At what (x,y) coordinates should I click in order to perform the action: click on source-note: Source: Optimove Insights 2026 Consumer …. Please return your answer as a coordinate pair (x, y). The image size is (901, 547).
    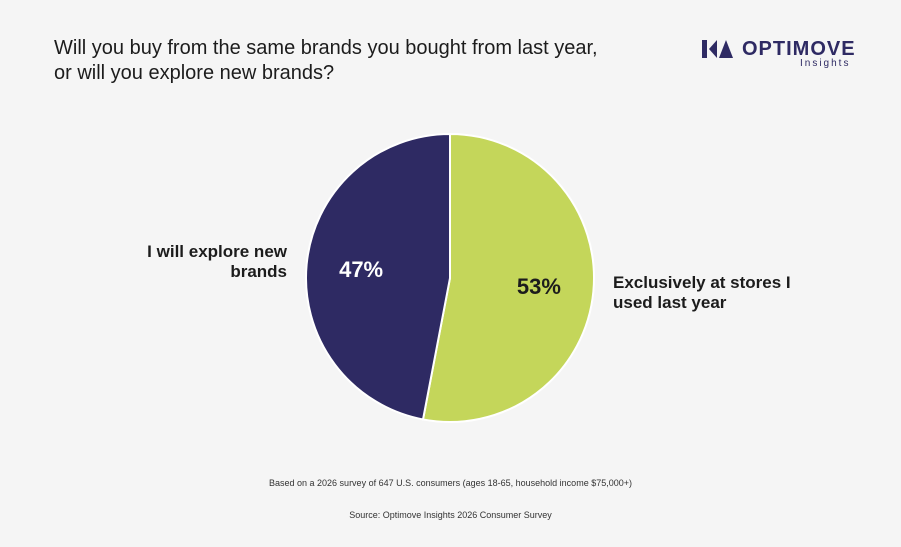
    Looking at the image, I should click on (450, 515).